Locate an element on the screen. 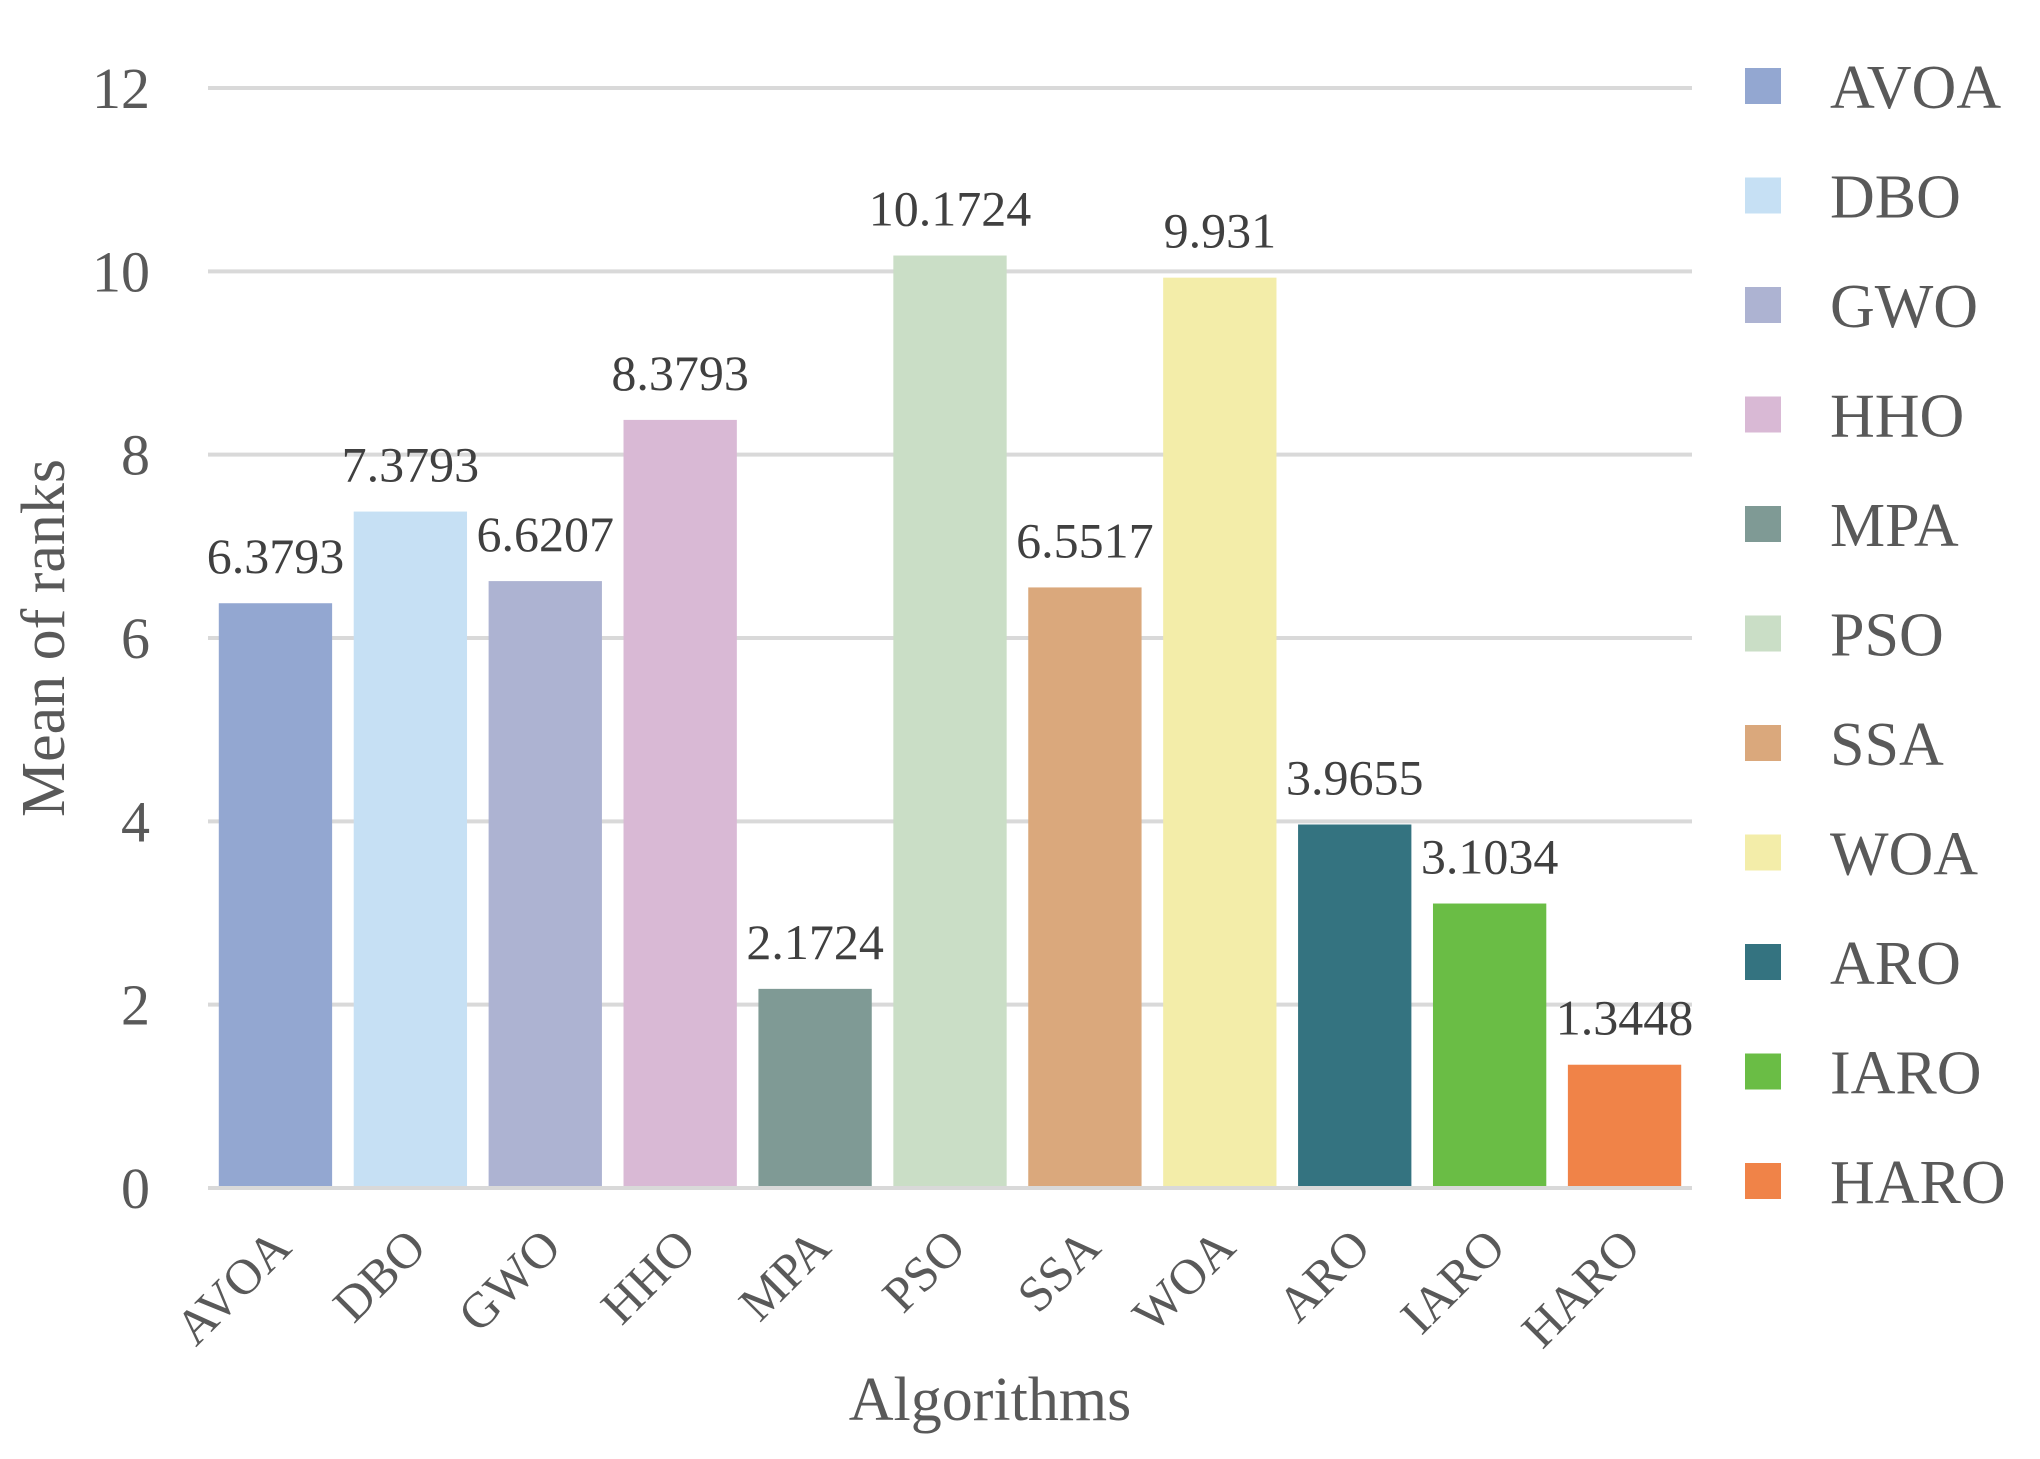  y-tick-label: 12 is located at coordinates (121, 88).